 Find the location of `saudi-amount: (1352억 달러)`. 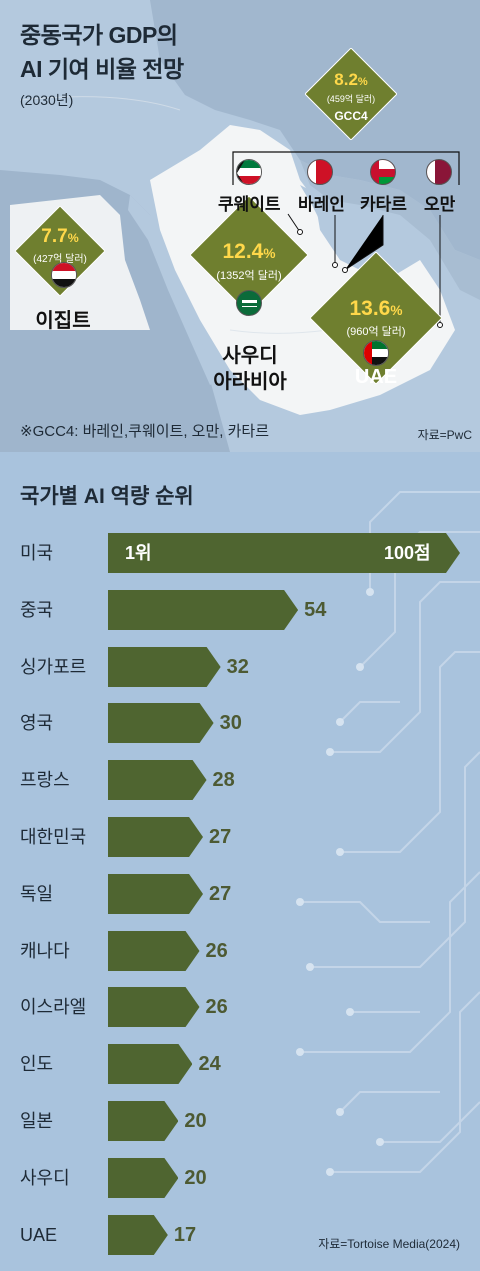

saudi-amount: (1352억 달러) is located at coordinates (249, 276).